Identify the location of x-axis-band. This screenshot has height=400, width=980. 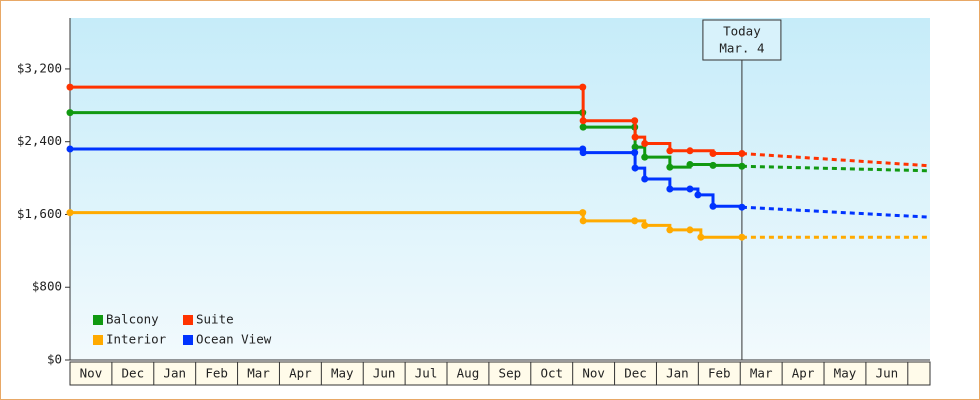
(500, 373).